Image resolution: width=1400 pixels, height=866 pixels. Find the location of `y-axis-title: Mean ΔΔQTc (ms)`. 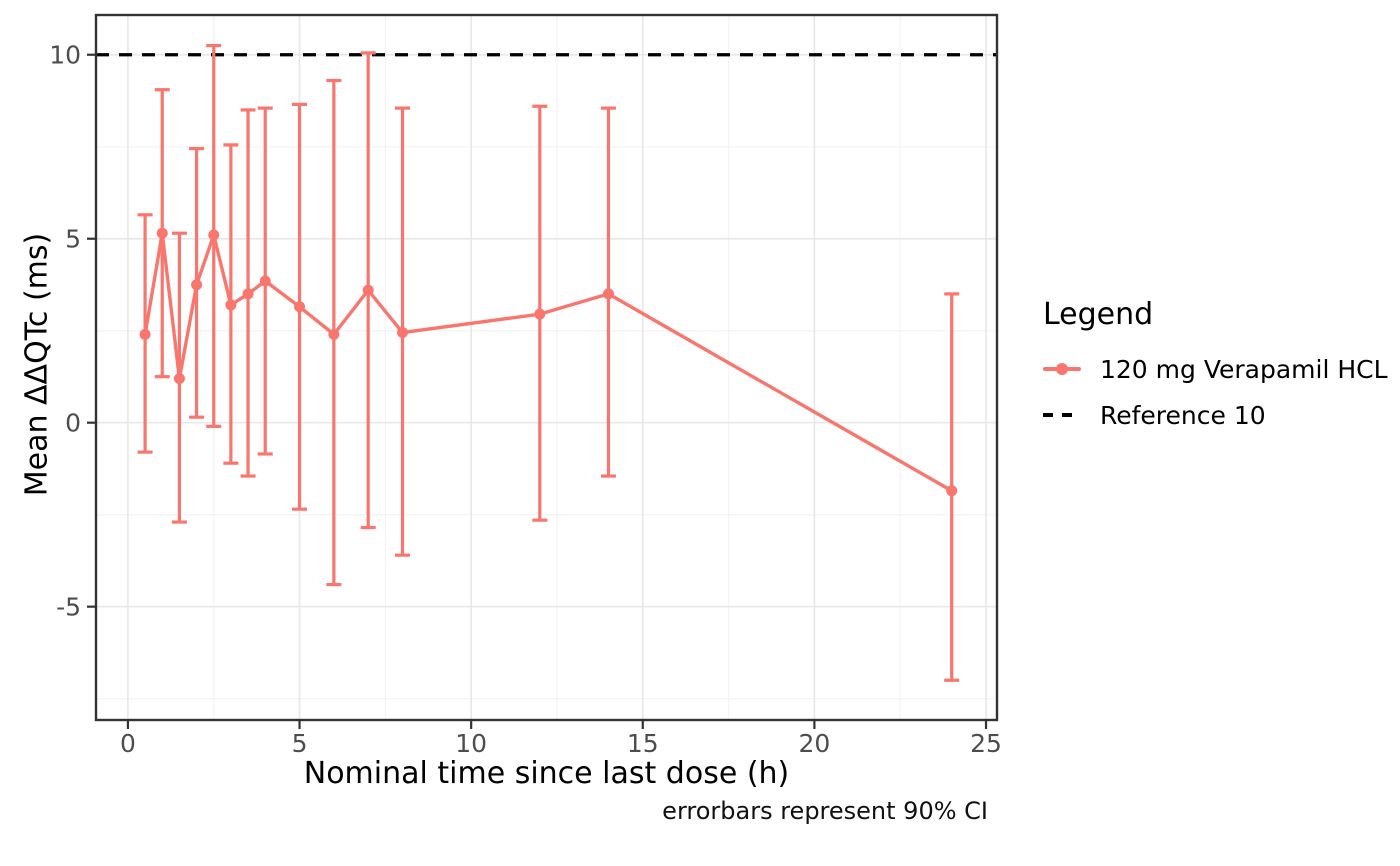

y-axis-title: Mean ΔΔQTc (ms) is located at coordinates (37, 364).